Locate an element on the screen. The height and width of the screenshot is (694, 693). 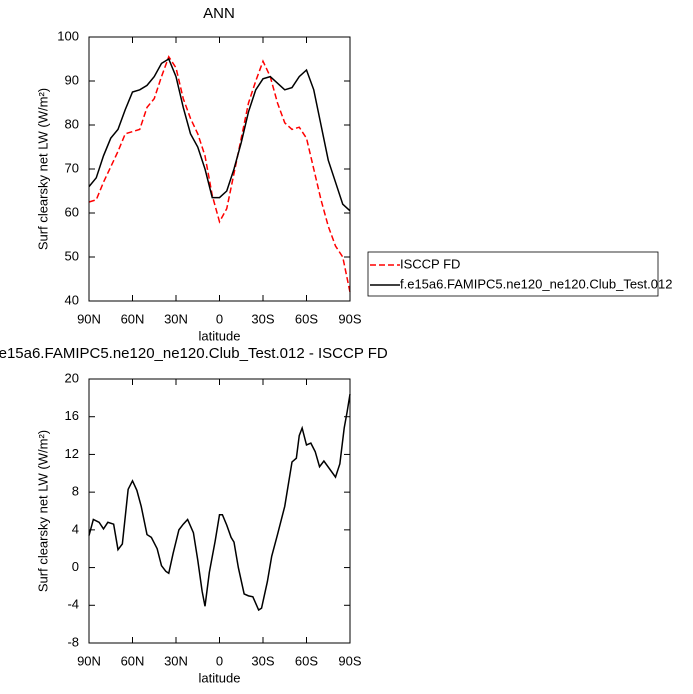
y-tick-label: -4 is located at coordinates (73, 604).